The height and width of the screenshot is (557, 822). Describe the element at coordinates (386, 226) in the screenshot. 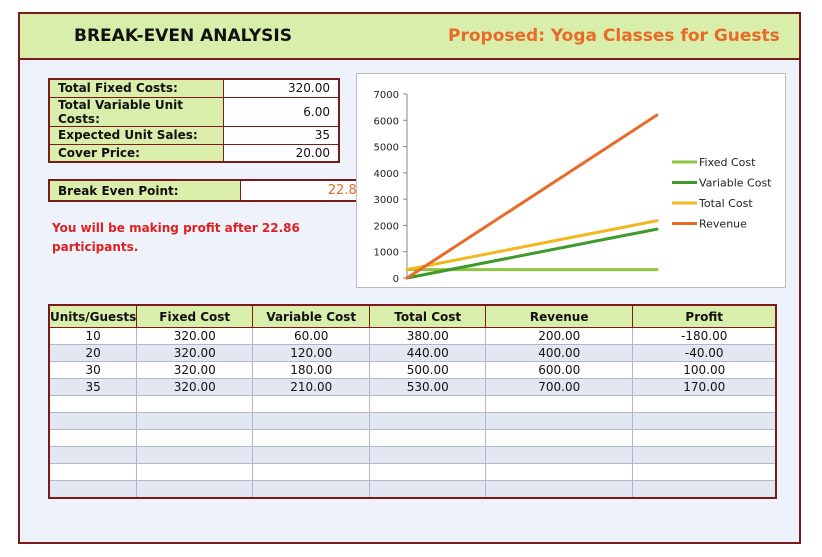

I see `y-tick-label: 2000` at that location.